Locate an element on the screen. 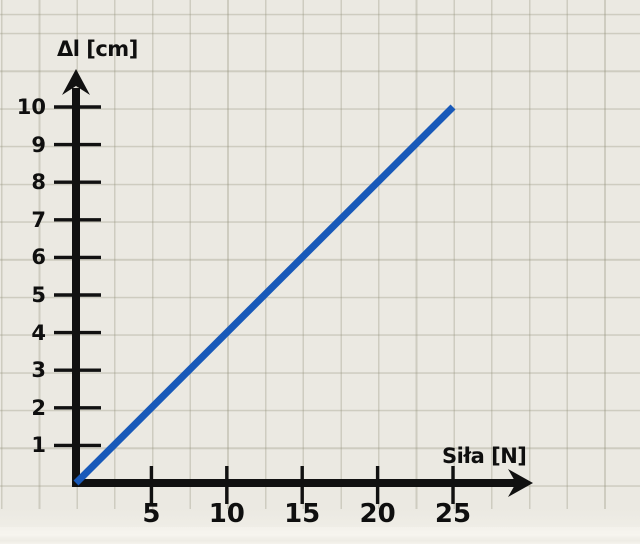  x-tick-label: 25 is located at coordinates (453, 514).